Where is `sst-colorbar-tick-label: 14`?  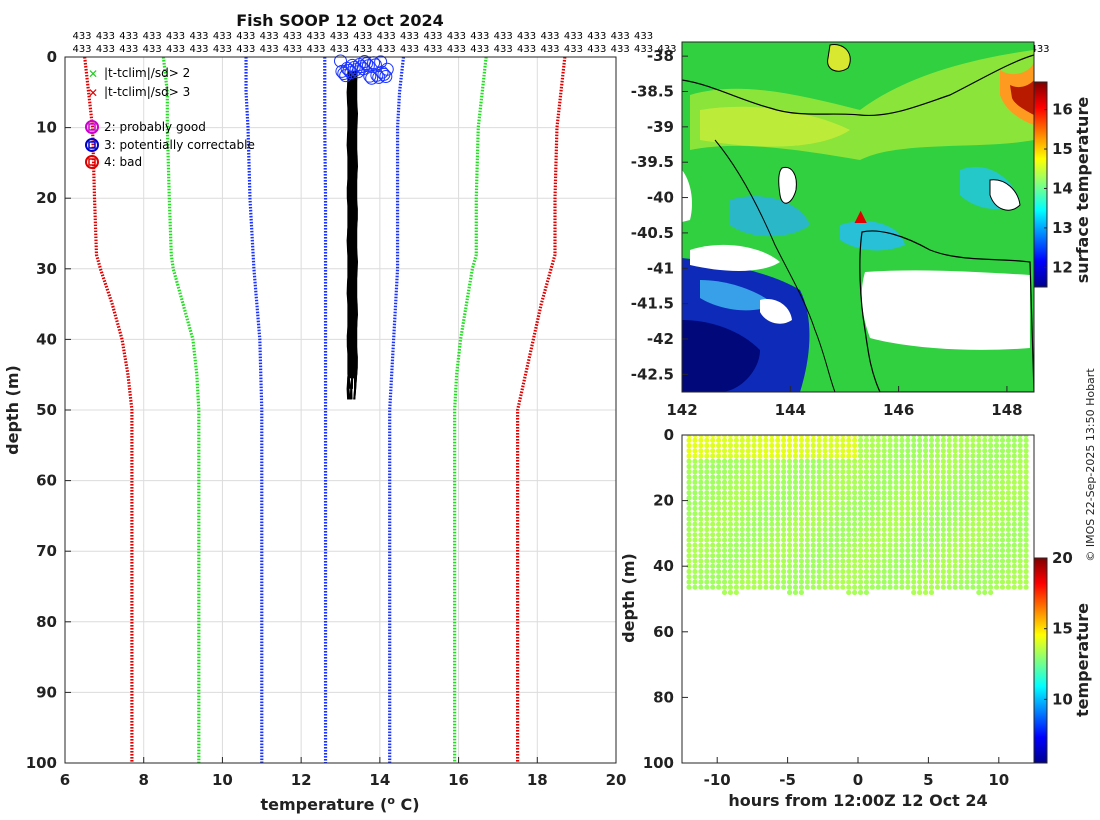 sst-colorbar-tick-label: 14 is located at coordinates (1062, 188).